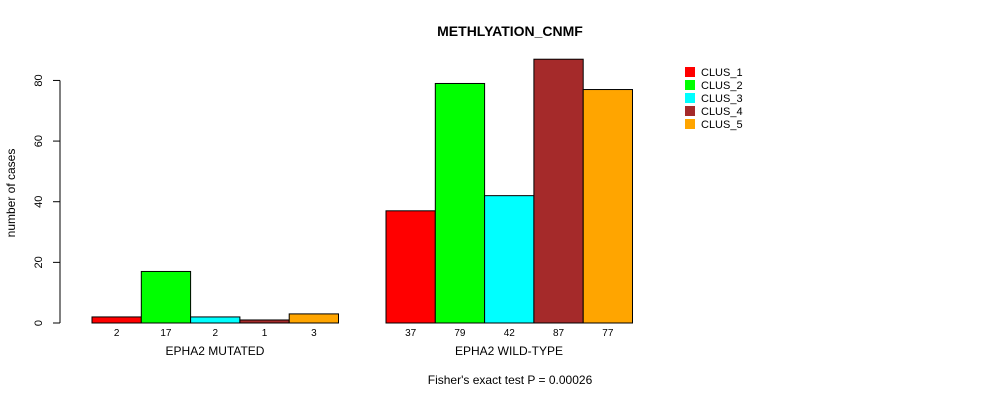 This screenshot has width=990, height=400. Describe the element at coordinates (510, 333) in the screenshot. I see `bar-count-label: 42` at that location.